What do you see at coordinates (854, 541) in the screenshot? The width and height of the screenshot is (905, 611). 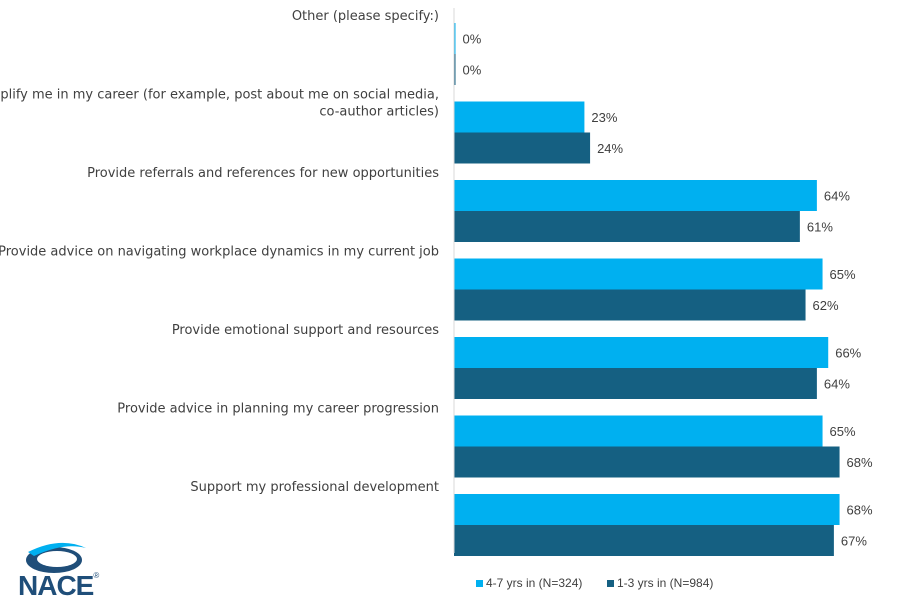 I see `data-label: 67%` at bounding box center [854, 541].